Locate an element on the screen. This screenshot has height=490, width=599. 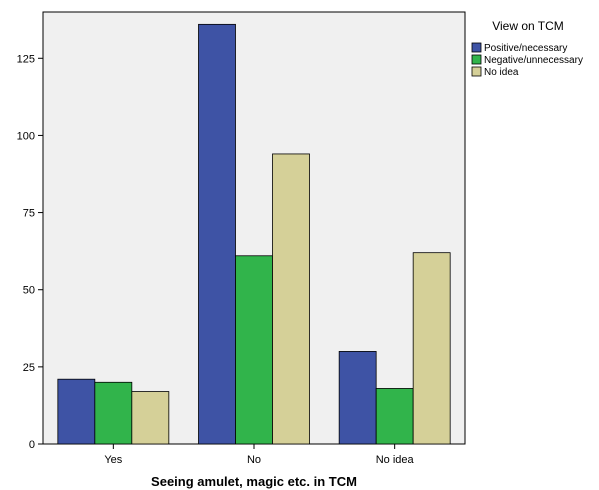
bar-no-idea-no-idea is located at coordinates (431, 348).